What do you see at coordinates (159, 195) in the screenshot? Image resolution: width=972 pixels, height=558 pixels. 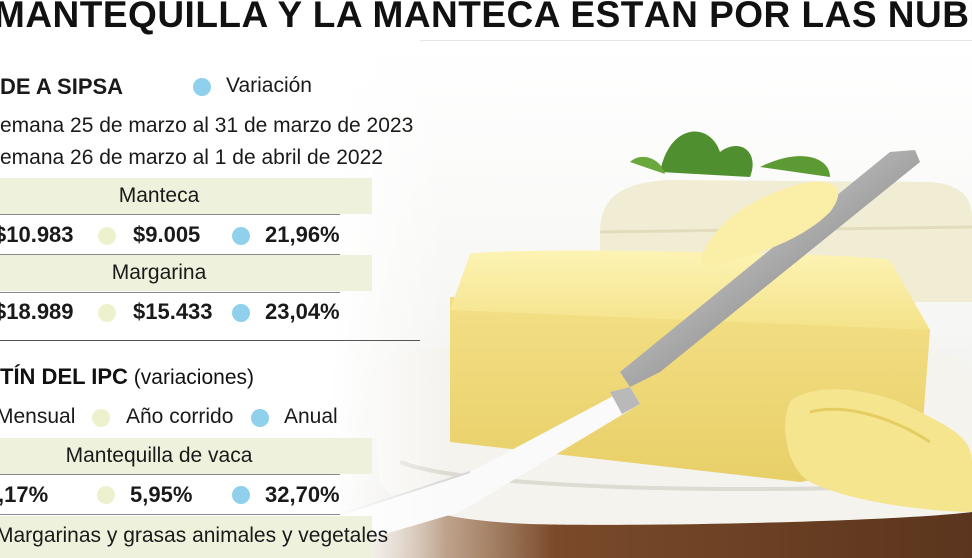 I see `manteca-label: Manteca` at bounding box center [159, 195].